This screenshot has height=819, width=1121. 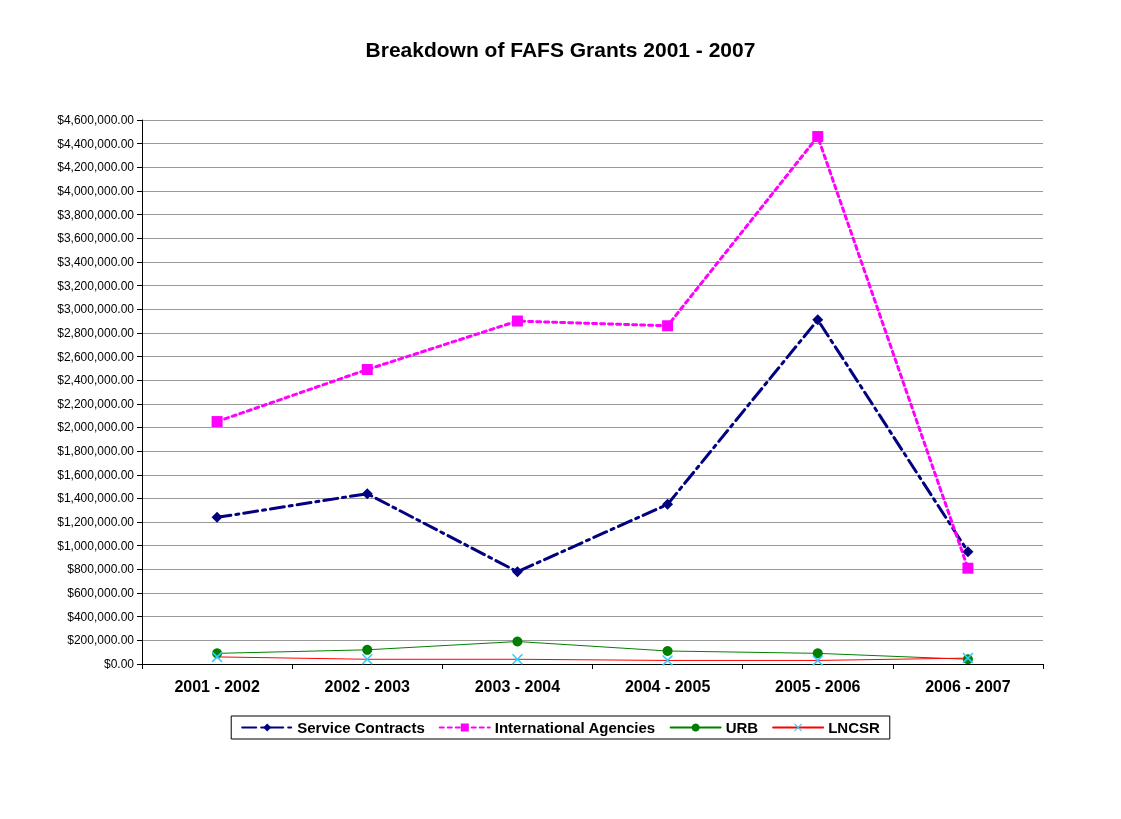 What do you see at coordinates (96, 545) in the screenshot?
I see `y-tick-label: $1,000,000.00` at bounding box center [96, 545].